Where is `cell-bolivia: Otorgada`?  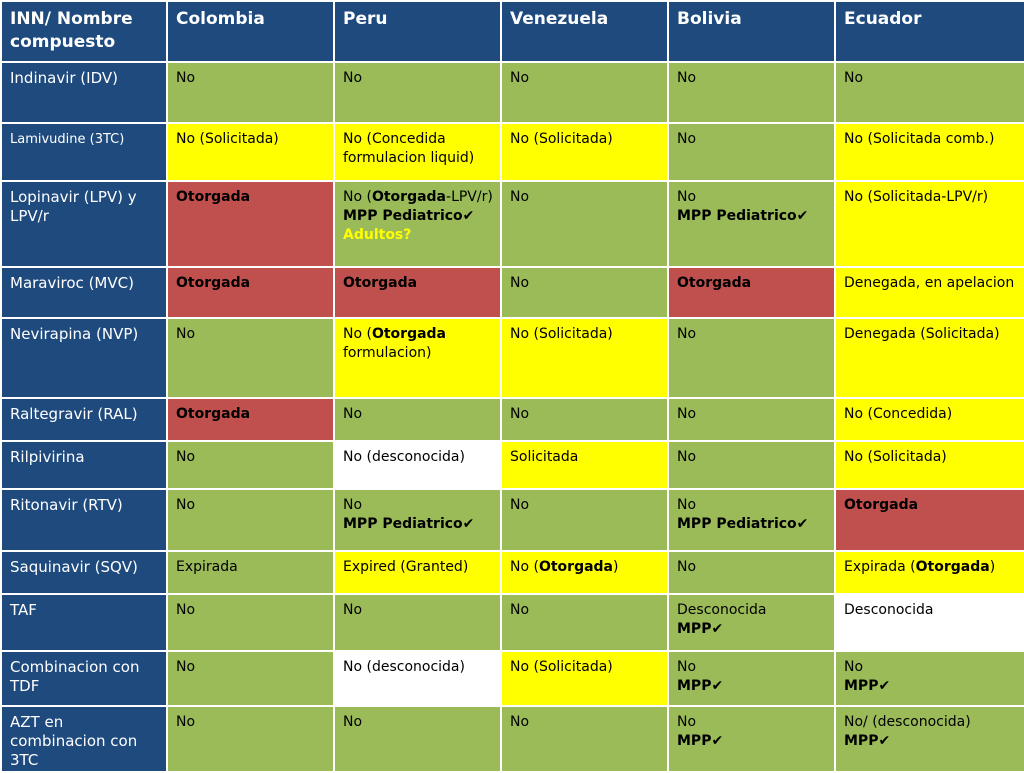
cell-bolivia: Otorgada is located at coordinates (751, 292).